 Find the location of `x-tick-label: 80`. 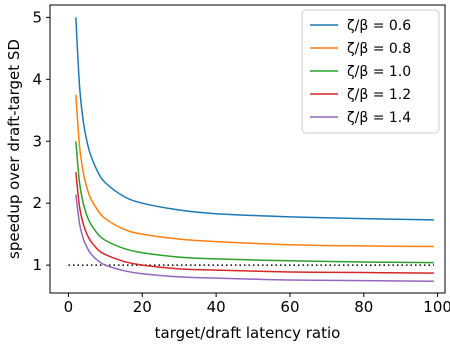

x-tick-label: 80 is located at coordinates (363, 307).